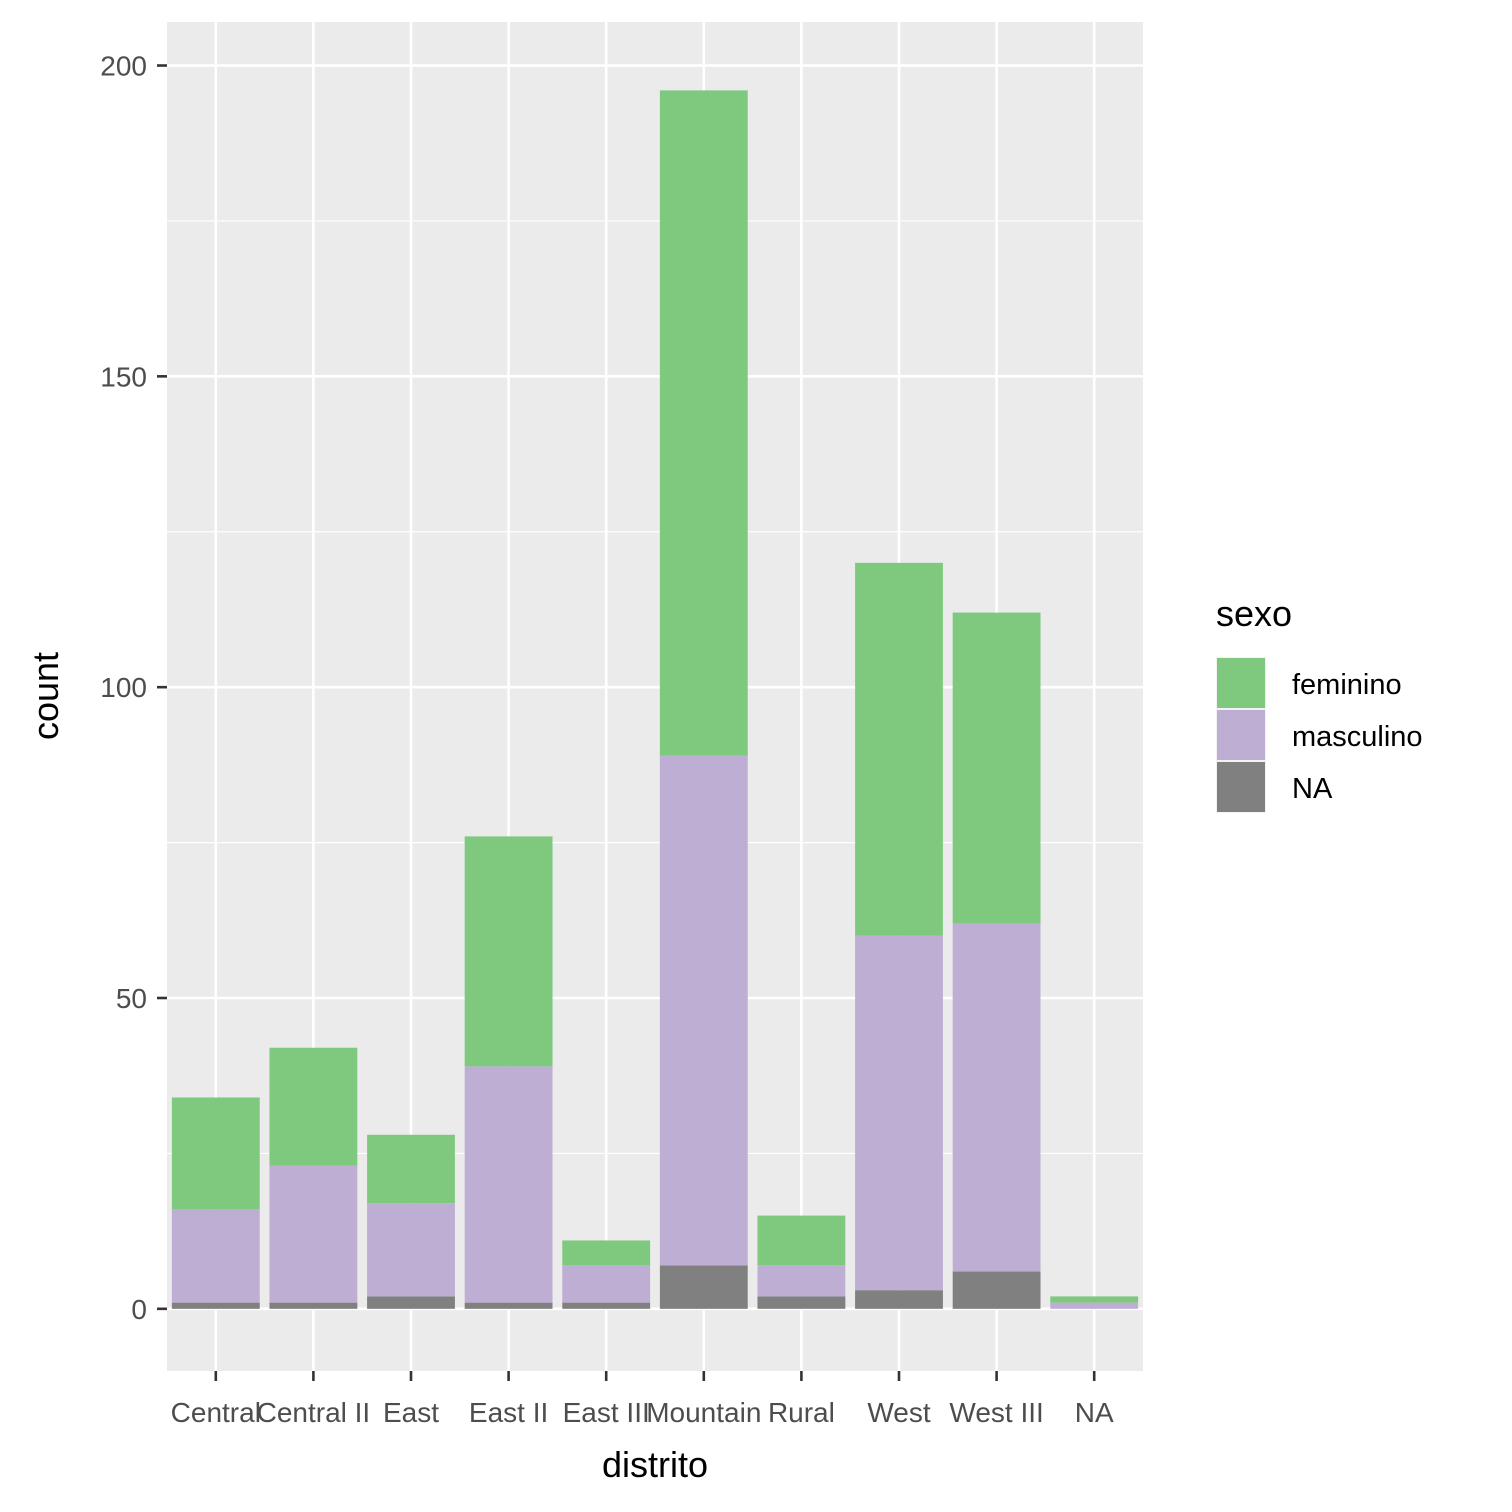  Describe the element at coordinates (314, 1412) in the screenshot. I see `x-tick-label: Central II` at that location.